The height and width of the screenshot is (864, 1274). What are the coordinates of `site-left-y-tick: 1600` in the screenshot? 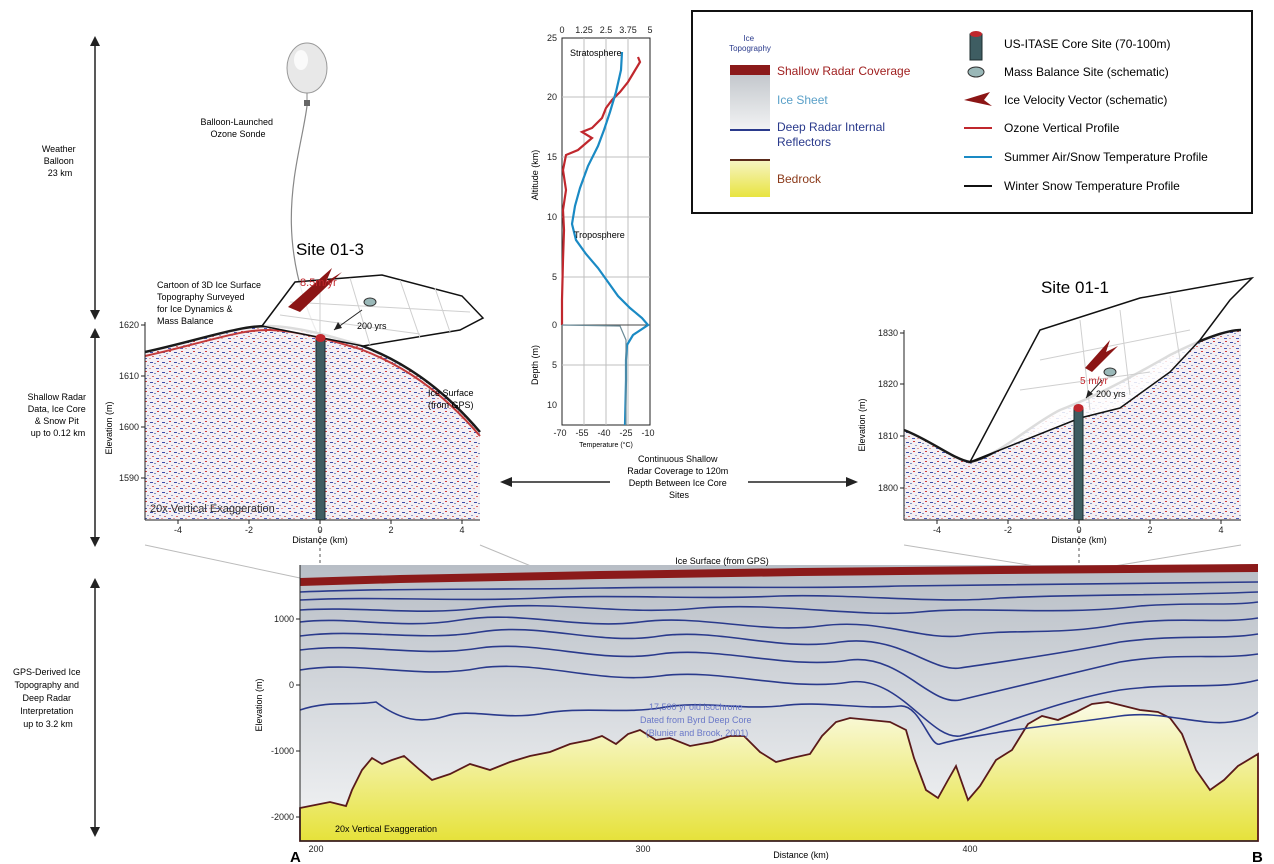 It's located at (129, 427).